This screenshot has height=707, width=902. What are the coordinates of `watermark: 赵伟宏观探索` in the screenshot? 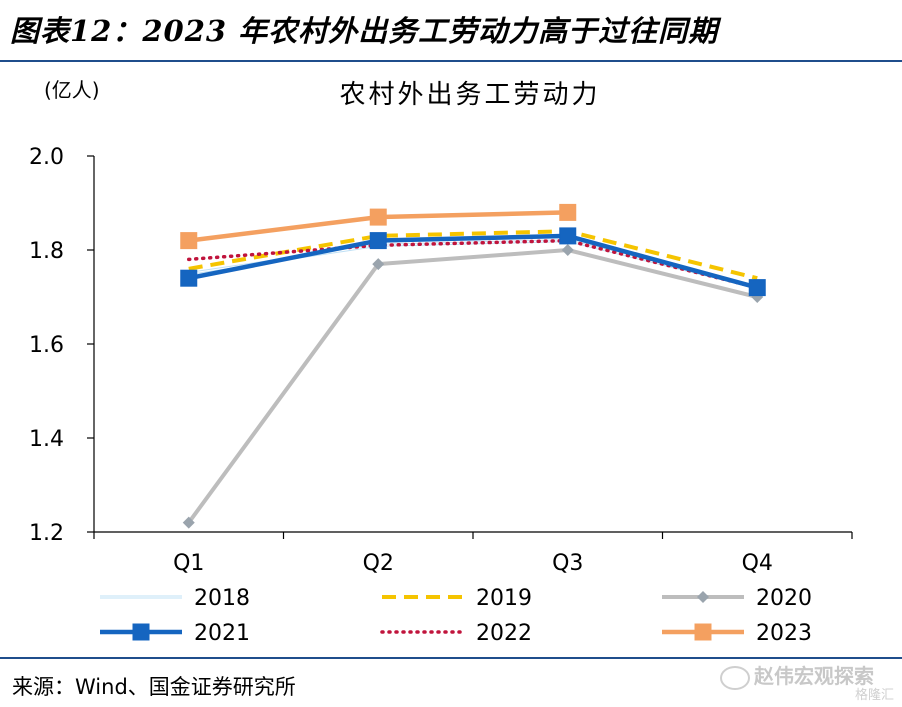 It's located at (797, 675).